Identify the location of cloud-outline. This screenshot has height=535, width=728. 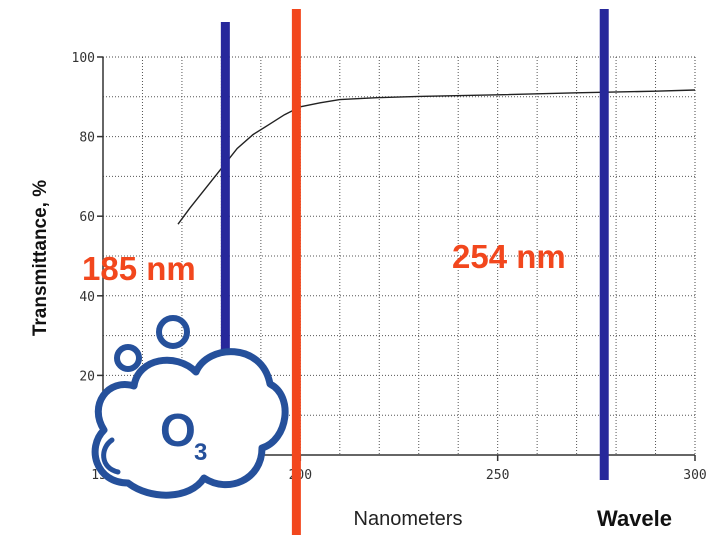
(190, 423).